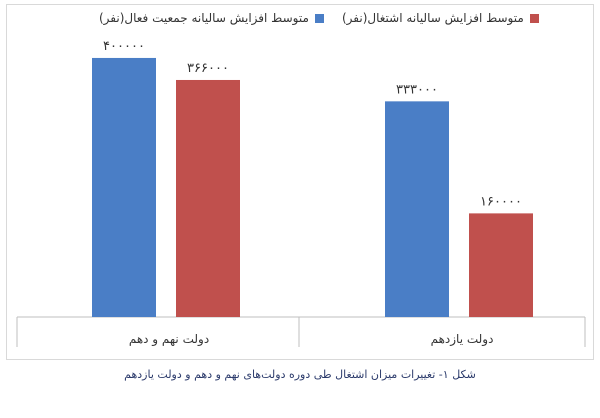 The image size is (600, 418). I want to click on legend-item-active-population: متوسط افزایش سالیانه جمعیت فعال(نفر), so click(211, 18).